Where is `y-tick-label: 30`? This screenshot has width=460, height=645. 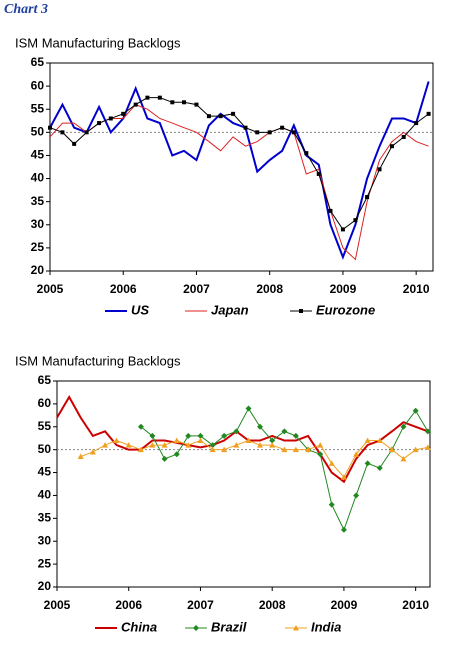
y-tick-label: 30 is located at coordinates (38, 224).